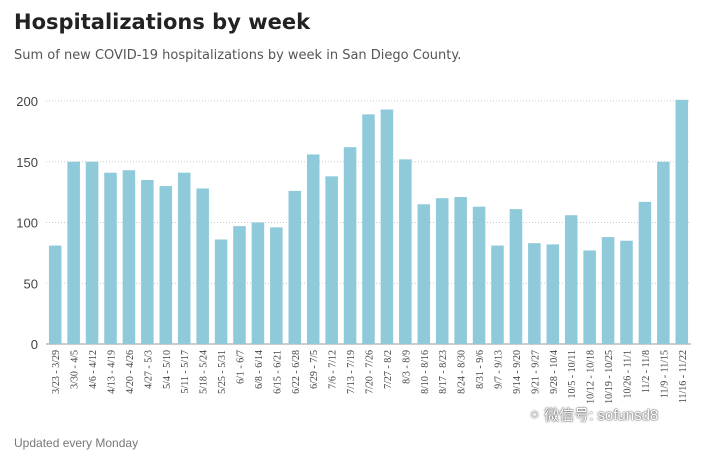 The width and height of the screenshot is (713, 450). Describe the element at coordinates (314, 369) in the screenshot. I see `x-tick-label: 6/29 - 7/5` at that location.